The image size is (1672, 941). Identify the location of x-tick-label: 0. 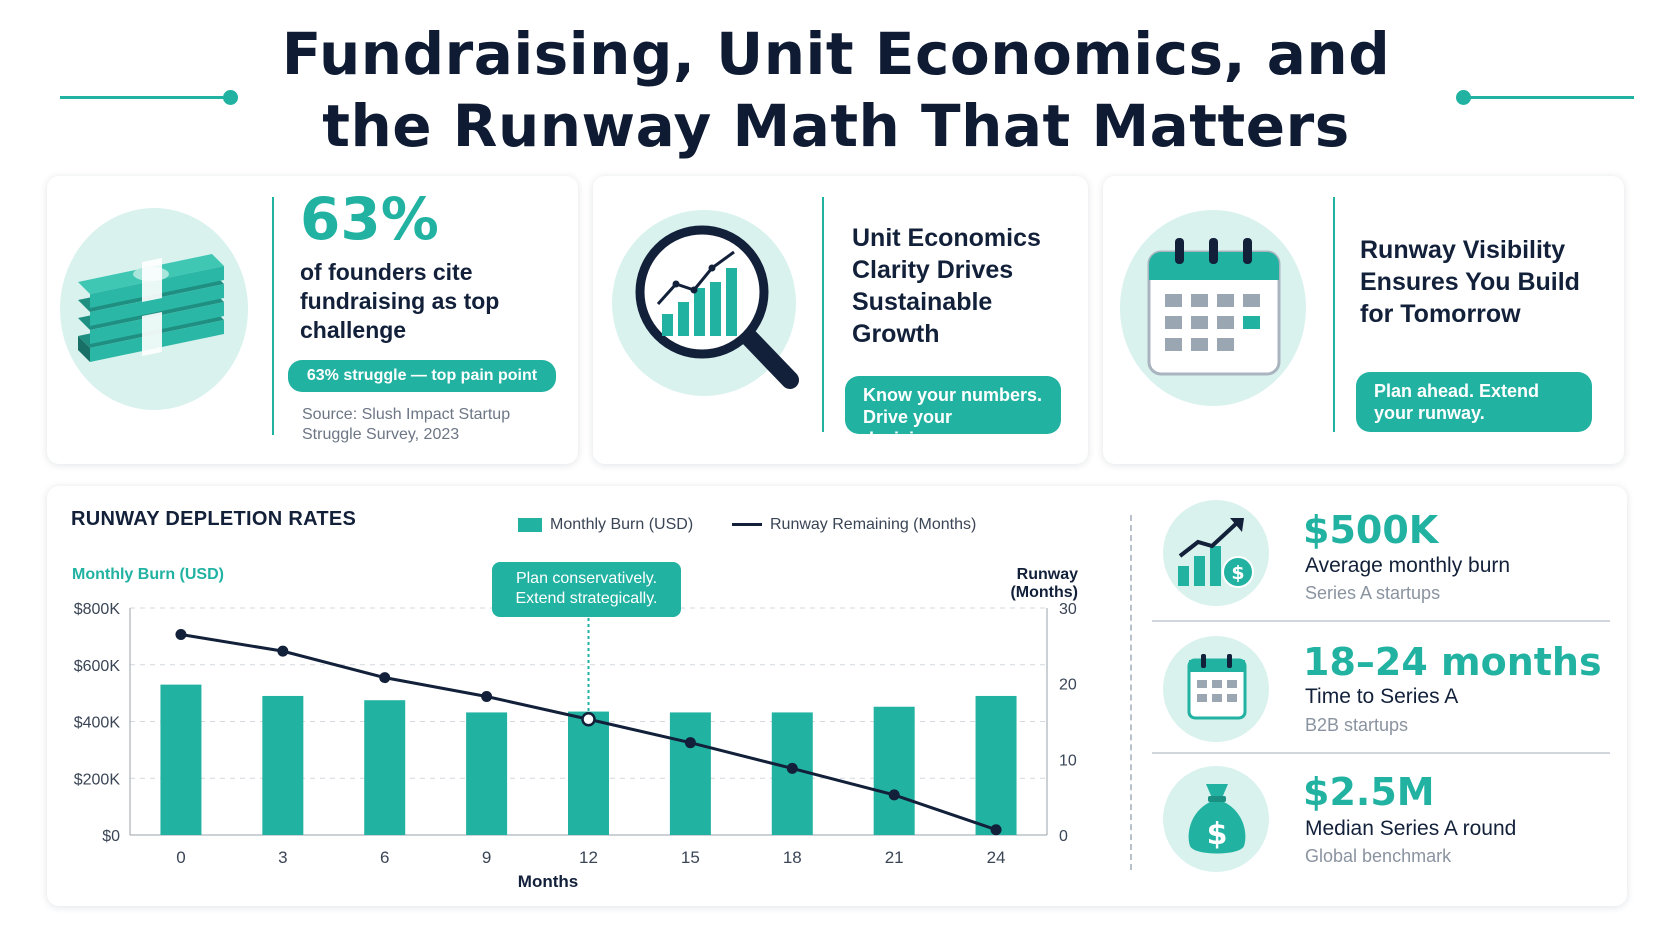
(180, 857).